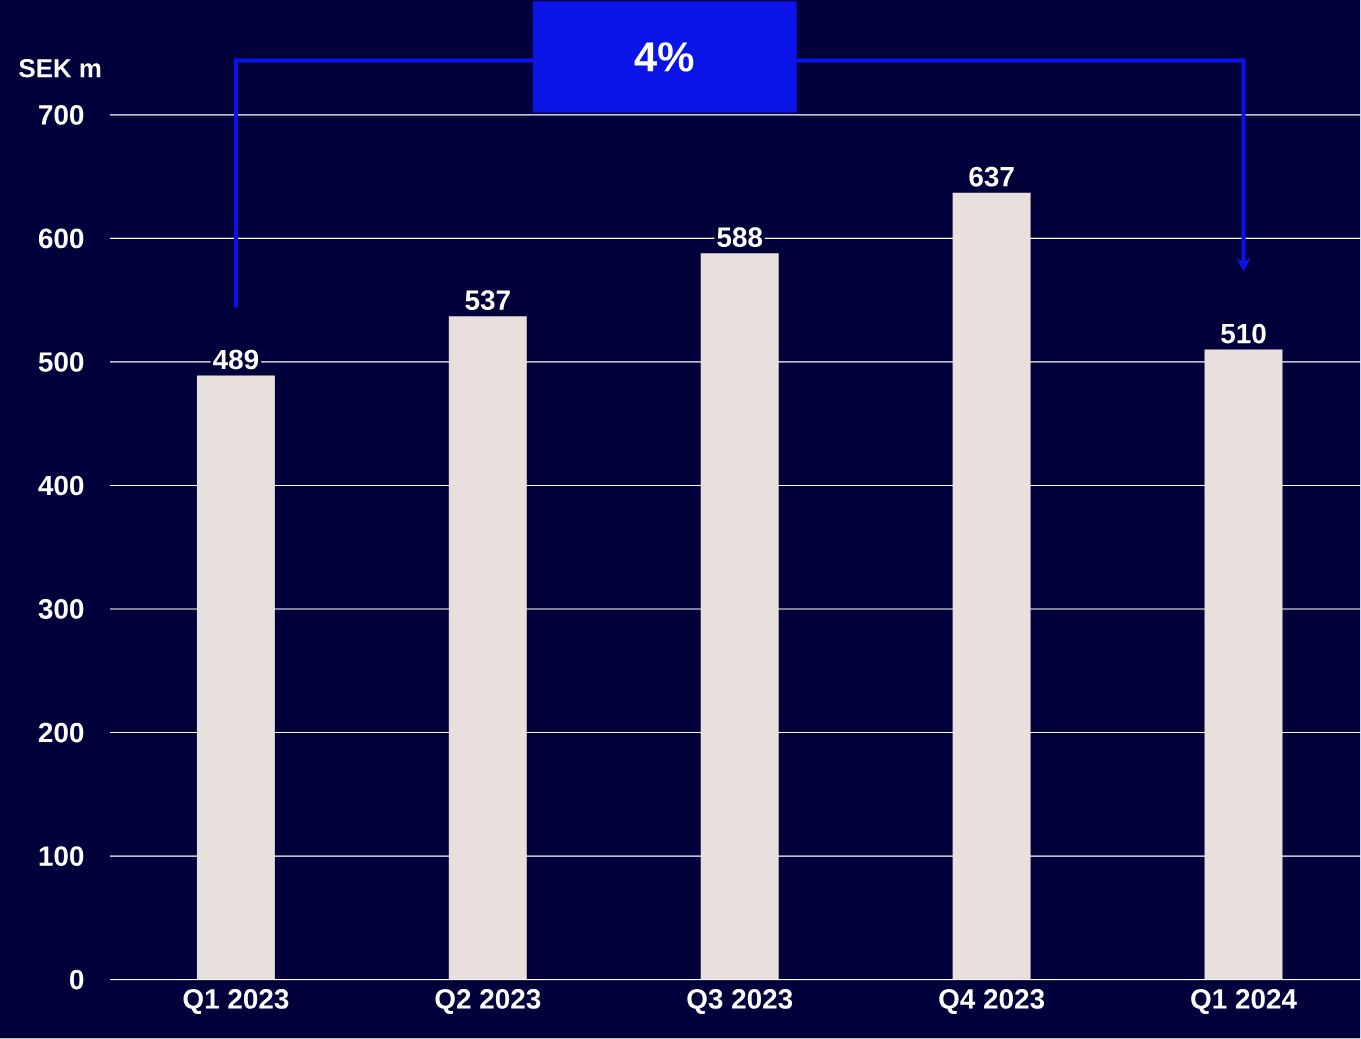 The width and height of the screenshot is (1361, 1039). Describe the element at coordinates (488, 1002) in the screenshot. I see `x-tick-label: Q2 2023` at that location.